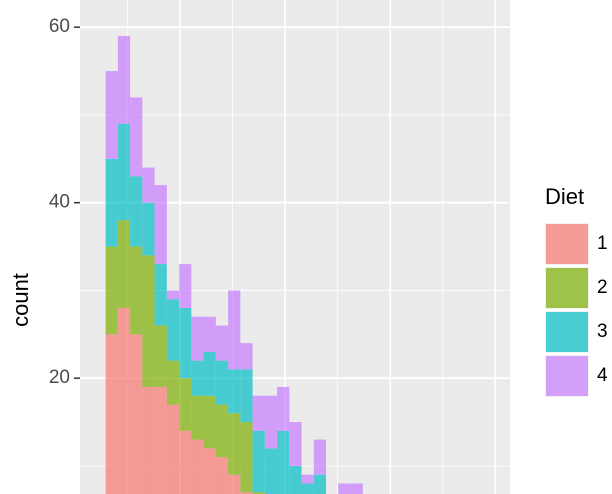  Describe the element at coordinates (59, 202) in the screenshot. I see `y-tick-label: 40` at that location.